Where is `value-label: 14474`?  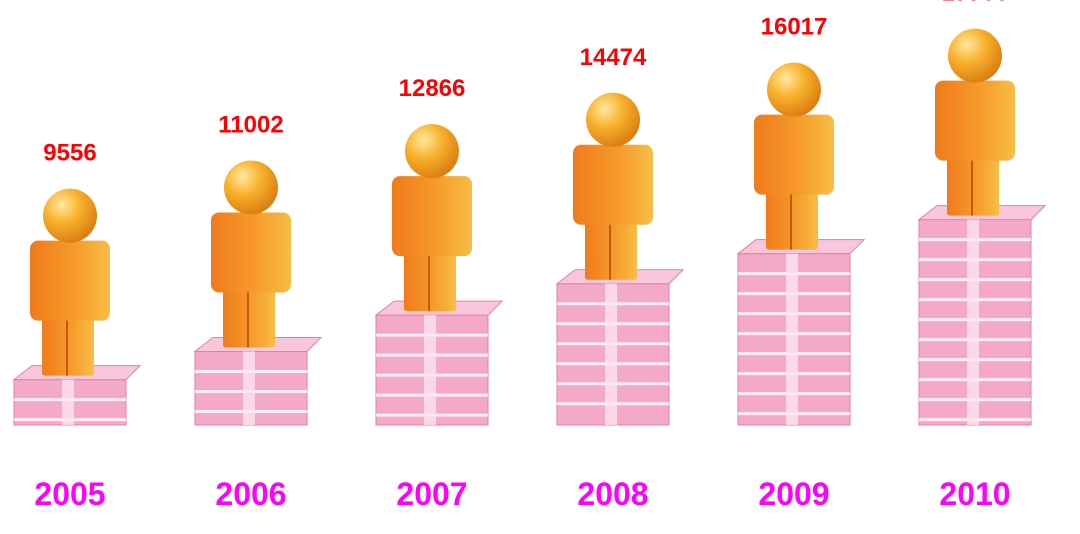 value-label: 14474 is located at coordinates (613, 57).